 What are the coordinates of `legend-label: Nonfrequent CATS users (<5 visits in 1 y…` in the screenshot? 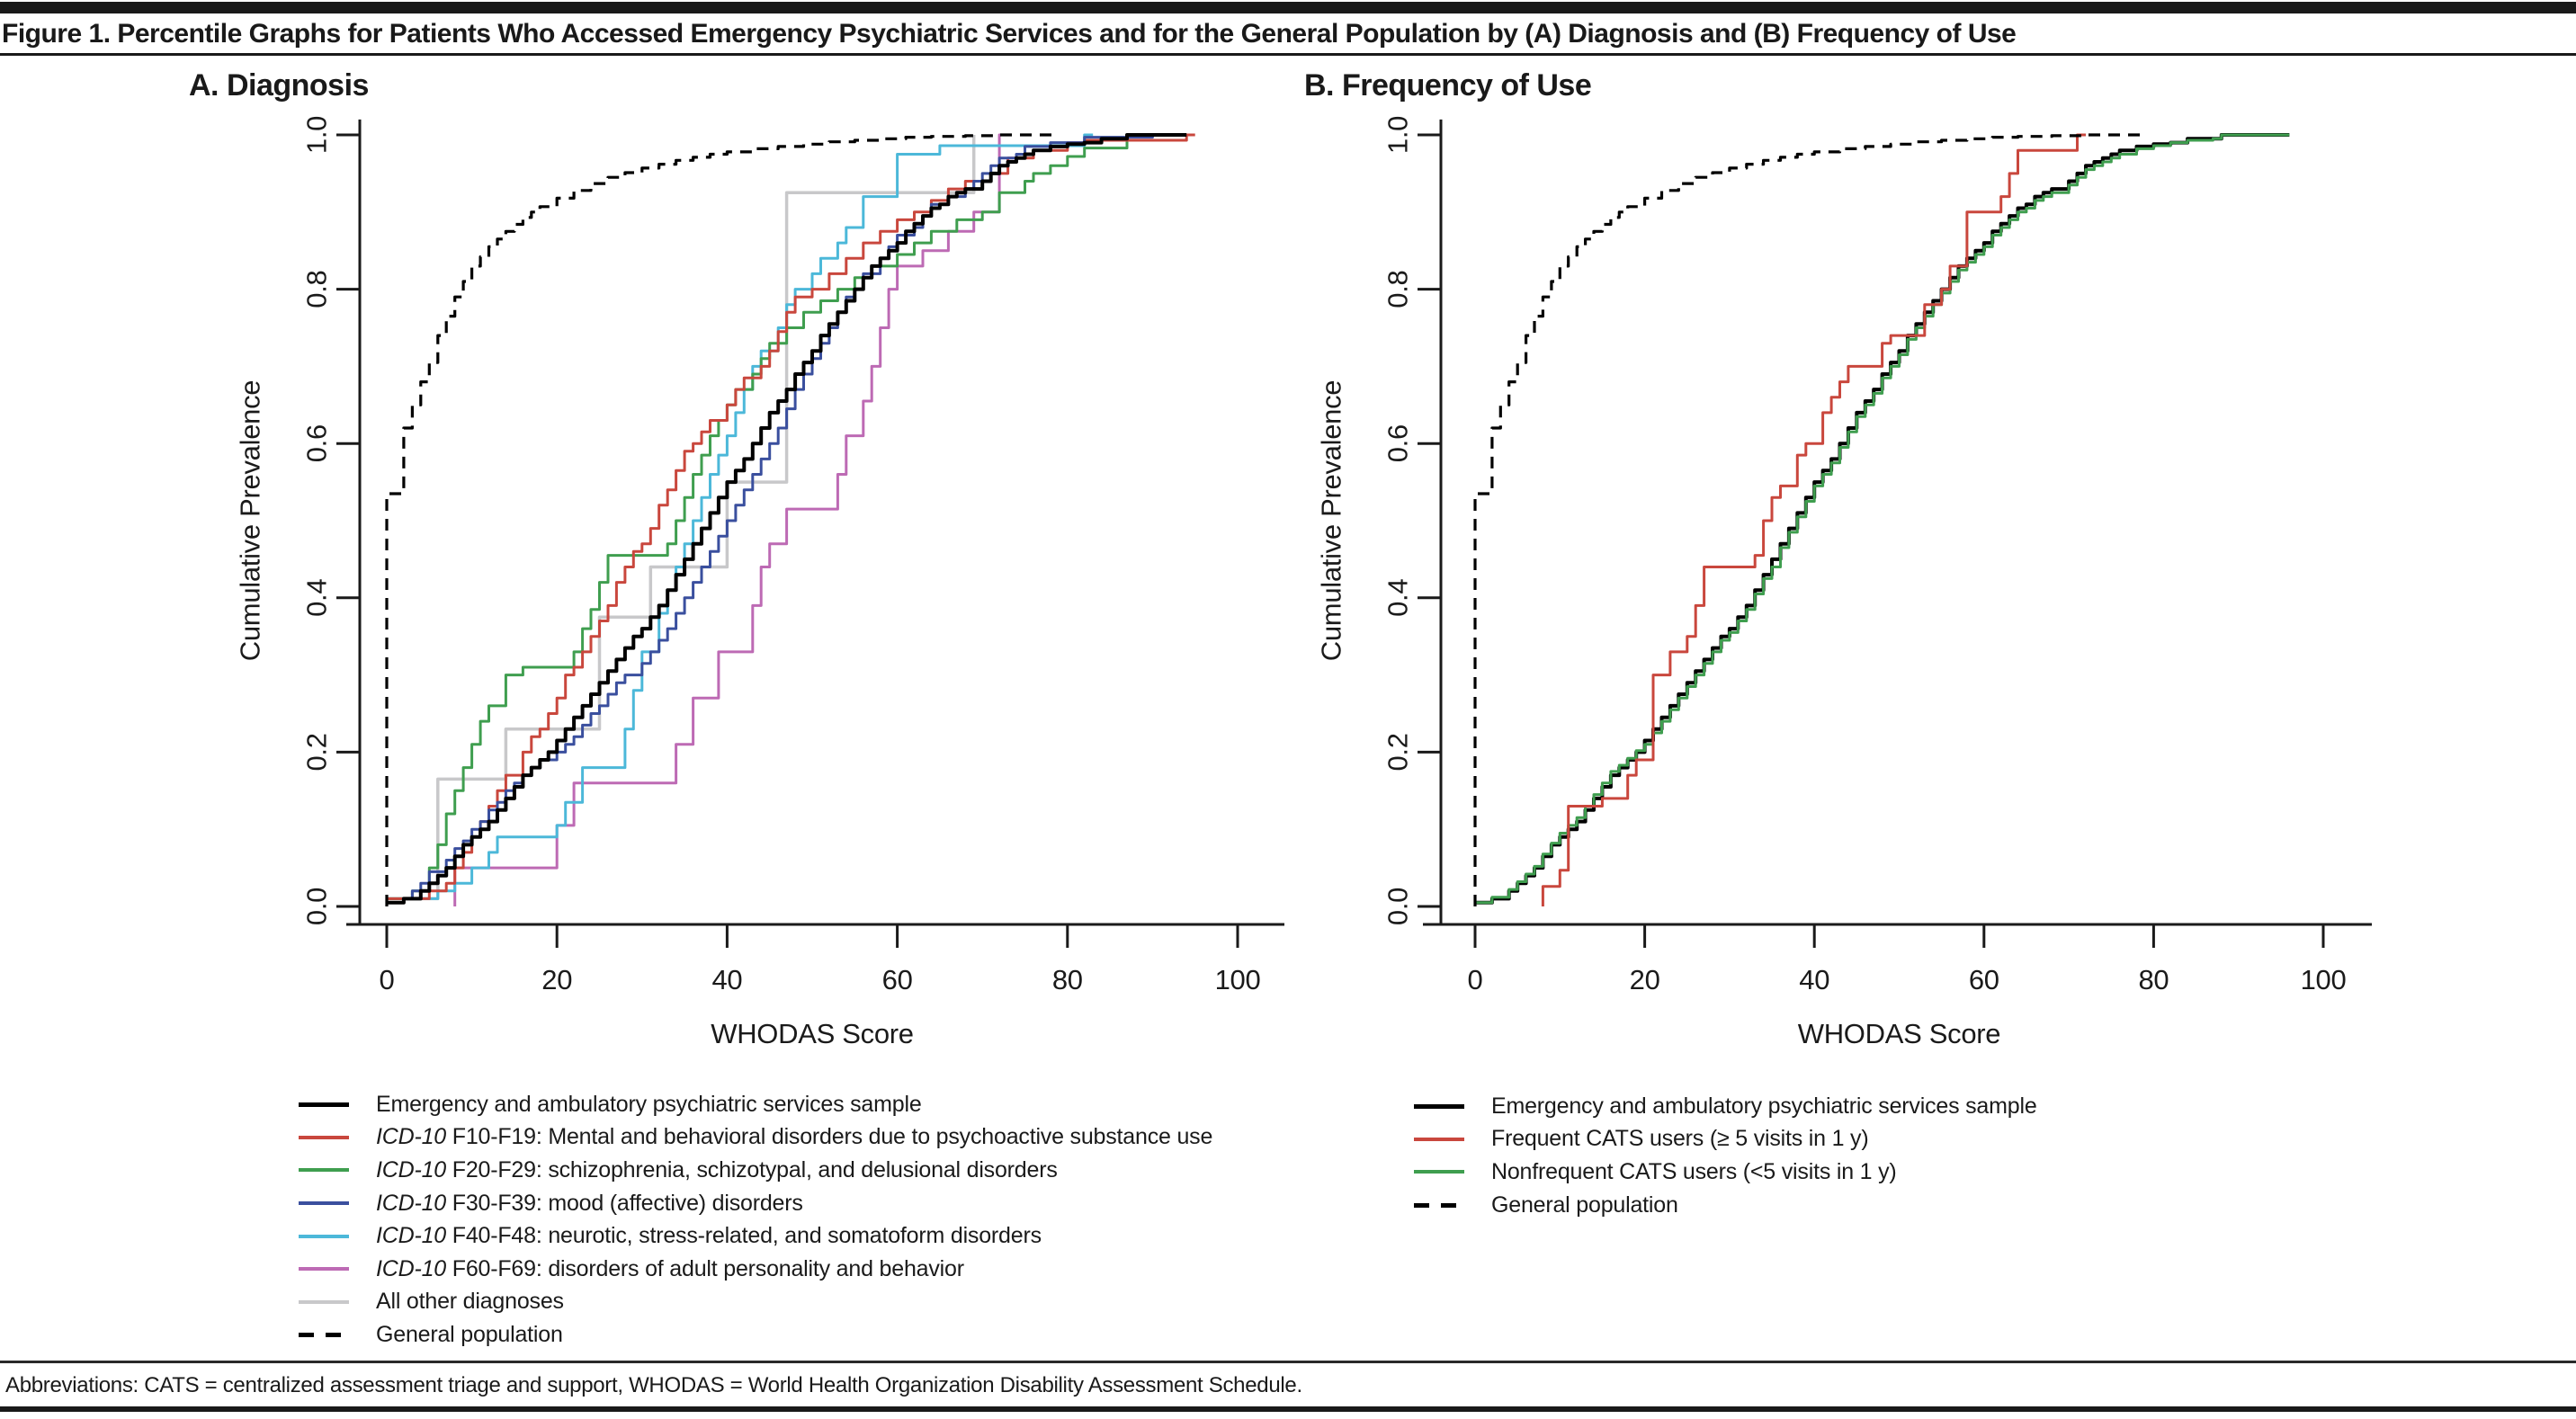 It's located at (1694, 1171).